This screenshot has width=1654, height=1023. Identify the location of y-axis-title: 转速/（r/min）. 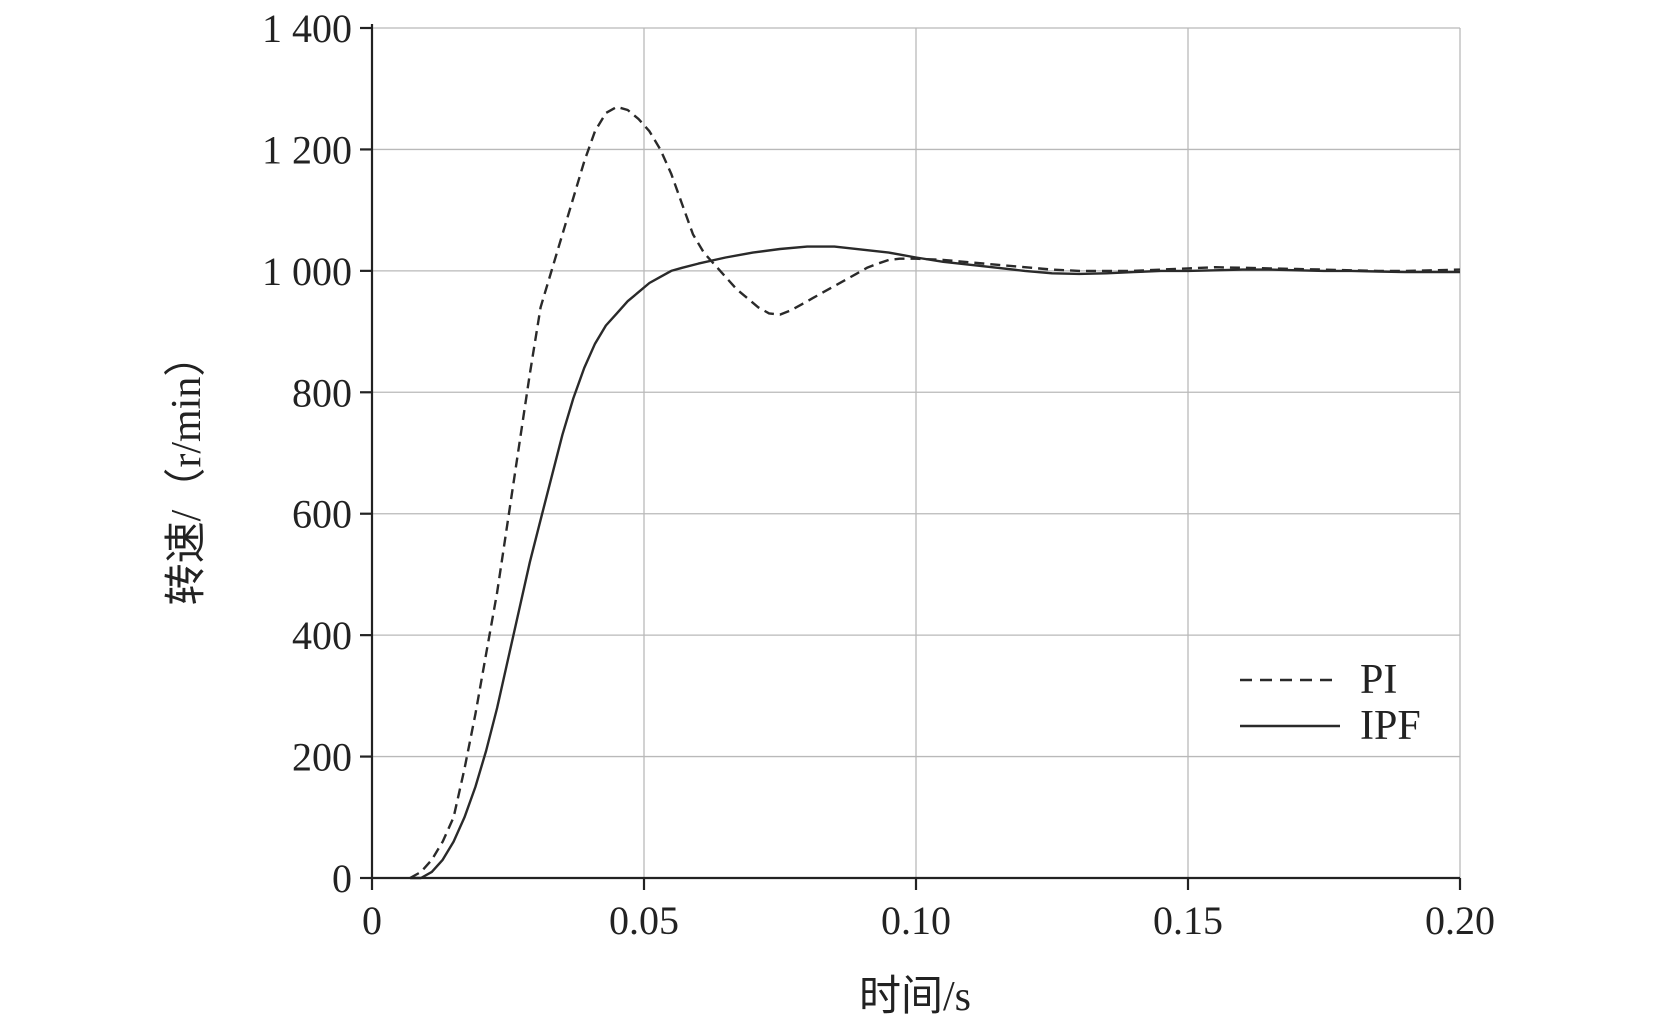
(187, 470).